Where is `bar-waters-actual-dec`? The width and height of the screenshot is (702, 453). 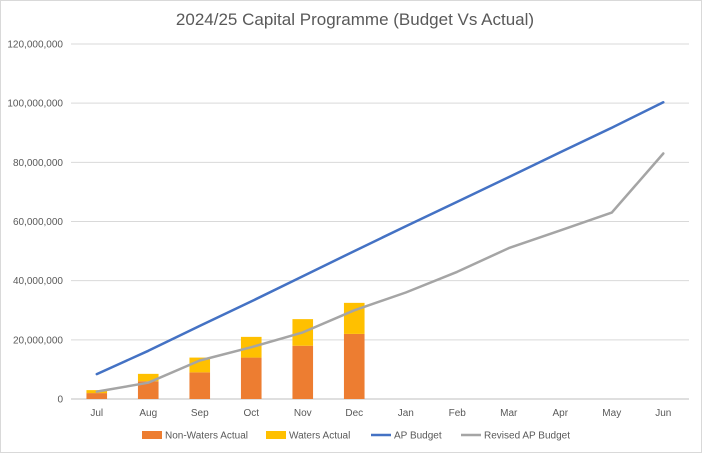
bar-waters-actual-dec is located at coordinates (354, 318).